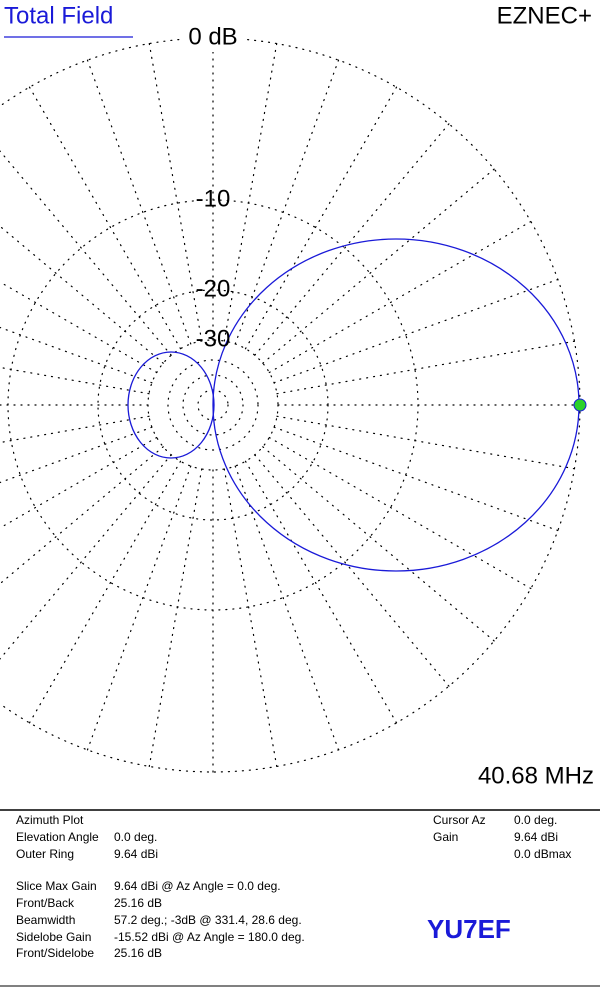 The image size is (600, 988). I want to click on ring-label: 0 dB, so click(212, 36).